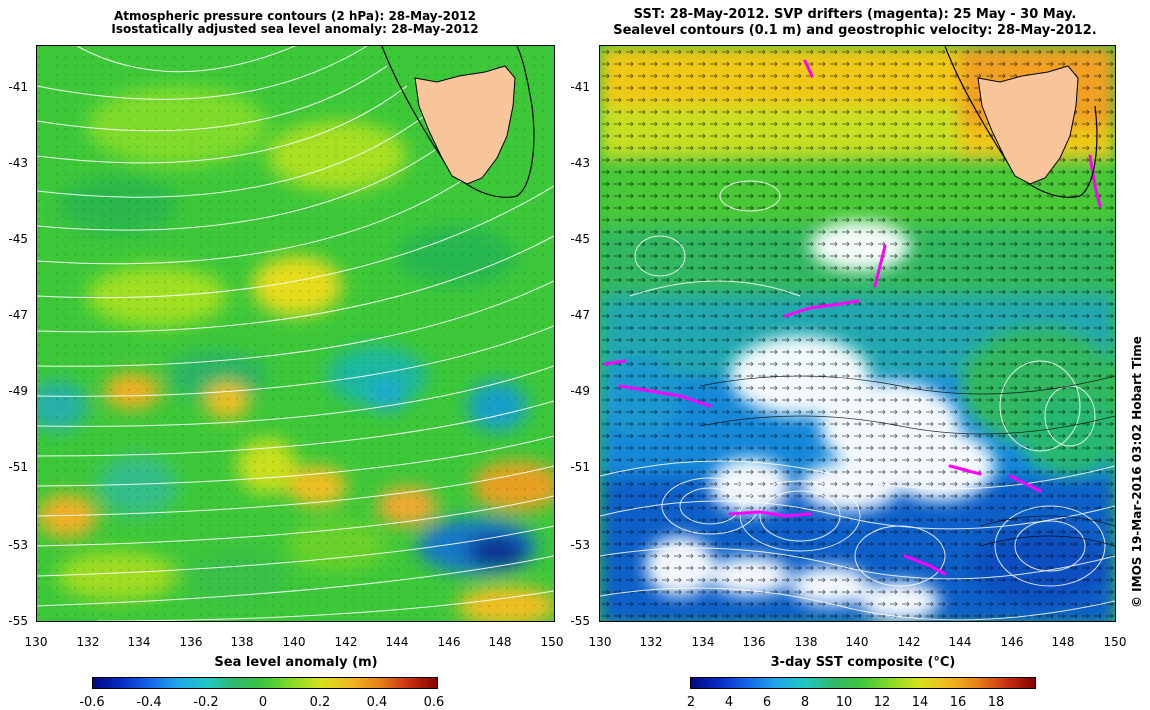 This screenshot has height=710, width=1150. Describe the element at coordinates (920, 702) in the screenshot. I see `colorbar-tick: 14` at that location.